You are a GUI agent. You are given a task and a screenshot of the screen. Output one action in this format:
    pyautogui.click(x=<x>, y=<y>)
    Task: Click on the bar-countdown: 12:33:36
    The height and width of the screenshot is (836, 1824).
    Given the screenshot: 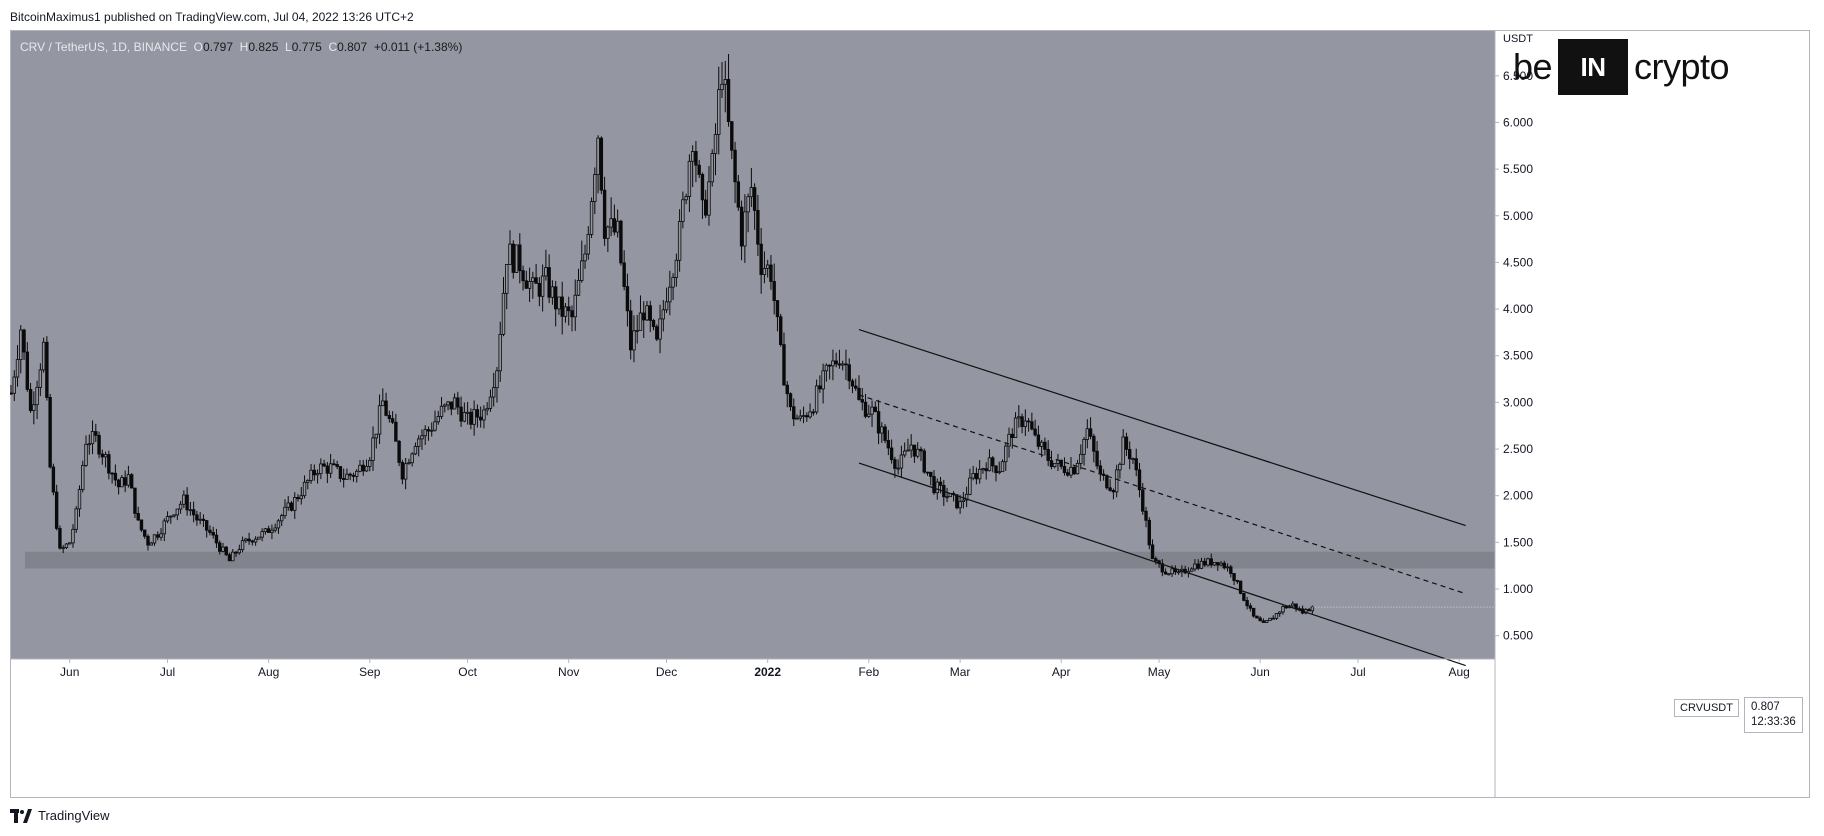 What is the action you would take?
    pyautogui.click(x=1773, y=722)
    